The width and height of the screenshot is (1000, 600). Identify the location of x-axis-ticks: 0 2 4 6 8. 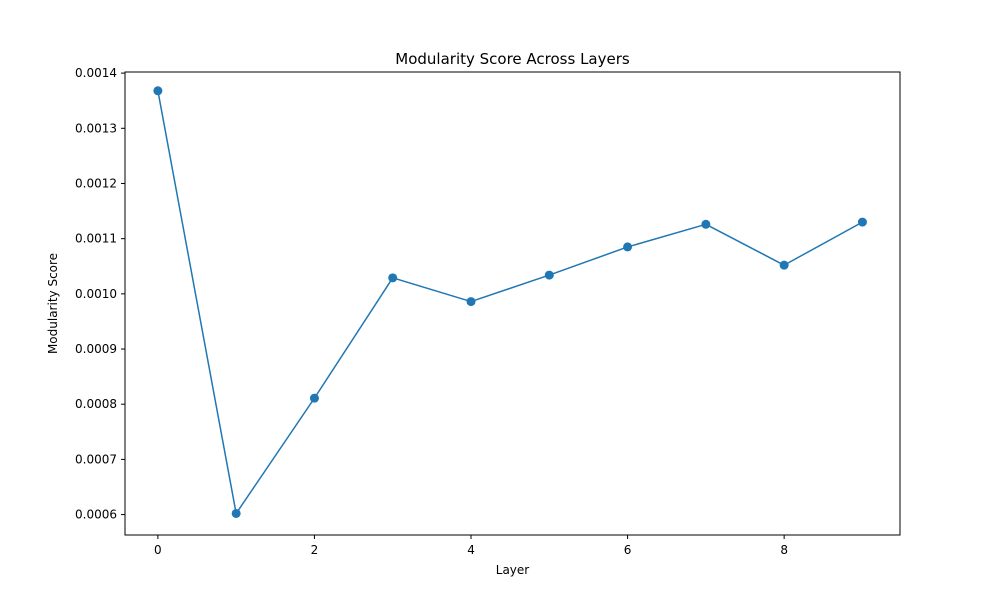
(471, 546).